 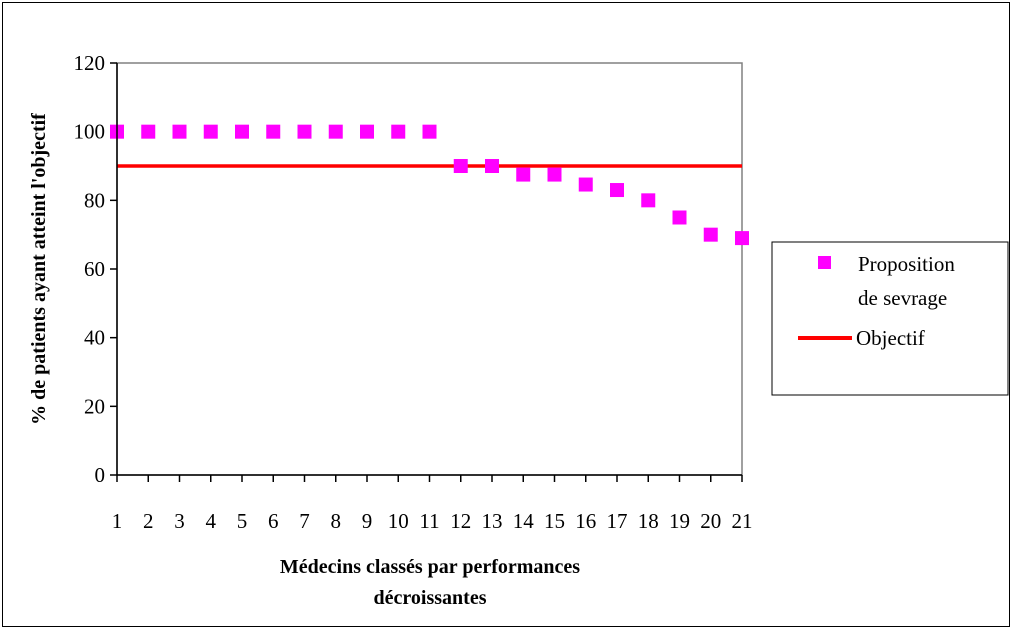 What do you see at coordinates (179, 521) in the screenshot?
I see `x-tick-label: 3` at bounding box center [179, 521].